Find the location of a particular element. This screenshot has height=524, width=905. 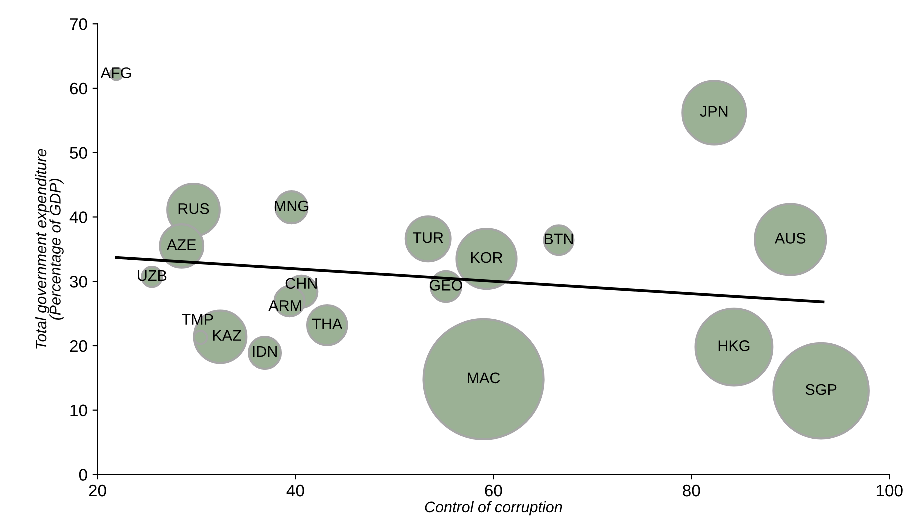

annotation: CHN is located at coordinates (301, 284).